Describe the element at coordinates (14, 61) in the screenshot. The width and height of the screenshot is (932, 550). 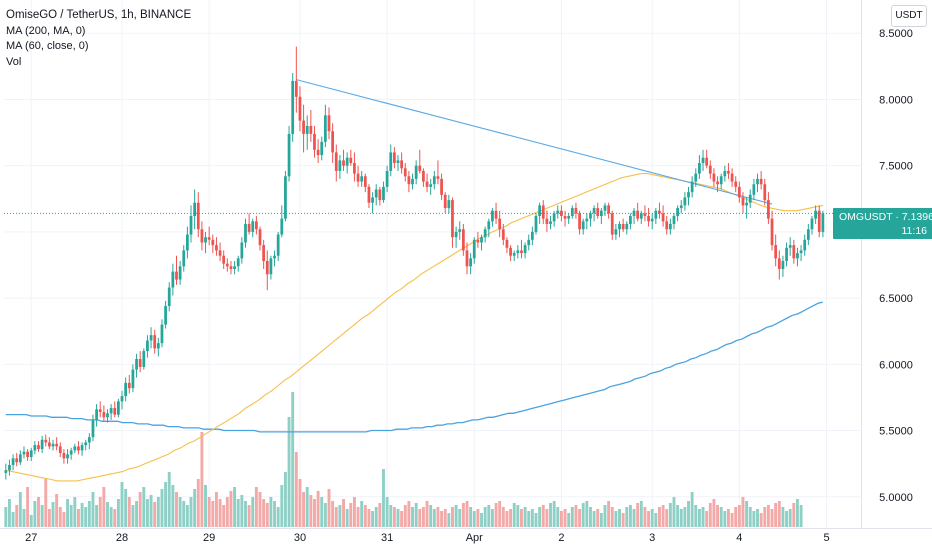
I see `indicator-vol-label: Vol` at that location.